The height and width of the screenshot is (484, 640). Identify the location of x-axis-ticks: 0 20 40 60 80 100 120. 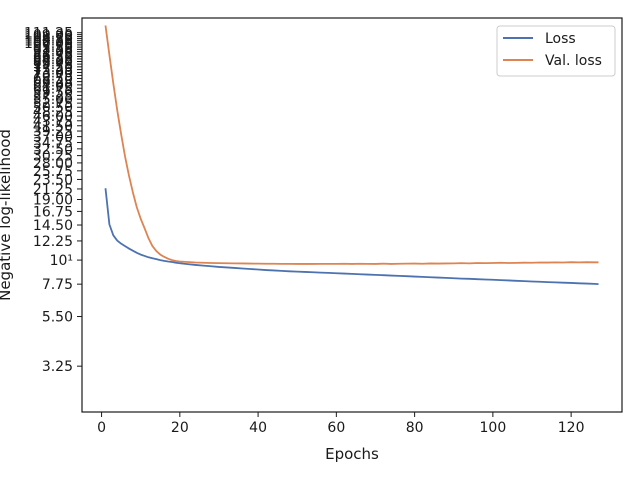
(340, 424).